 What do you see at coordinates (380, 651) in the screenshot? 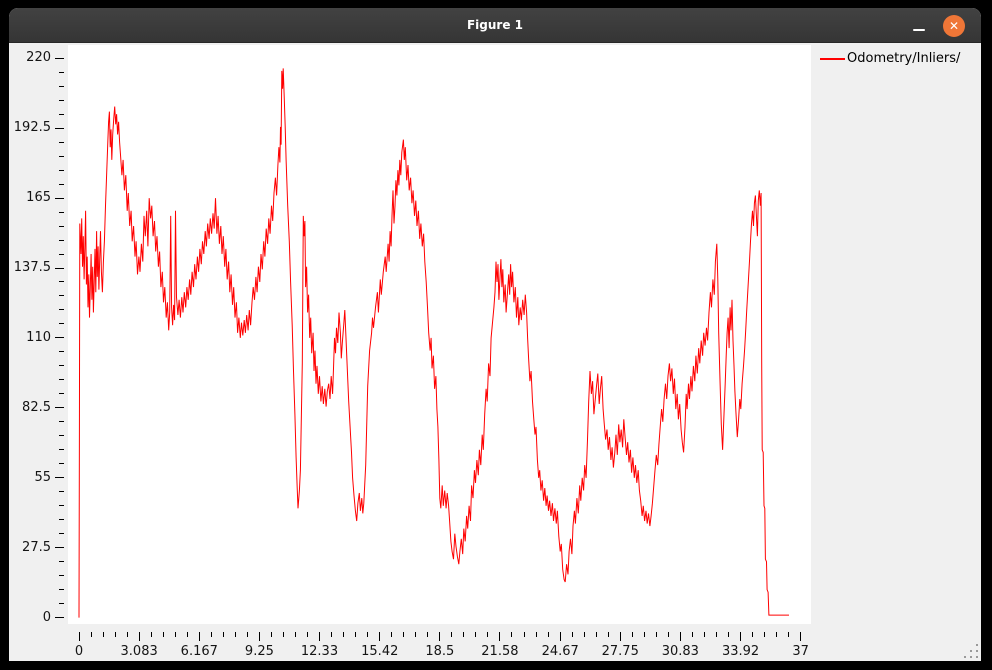
I see `x-tick-label: 15.42` at bounding box center [380, 651].